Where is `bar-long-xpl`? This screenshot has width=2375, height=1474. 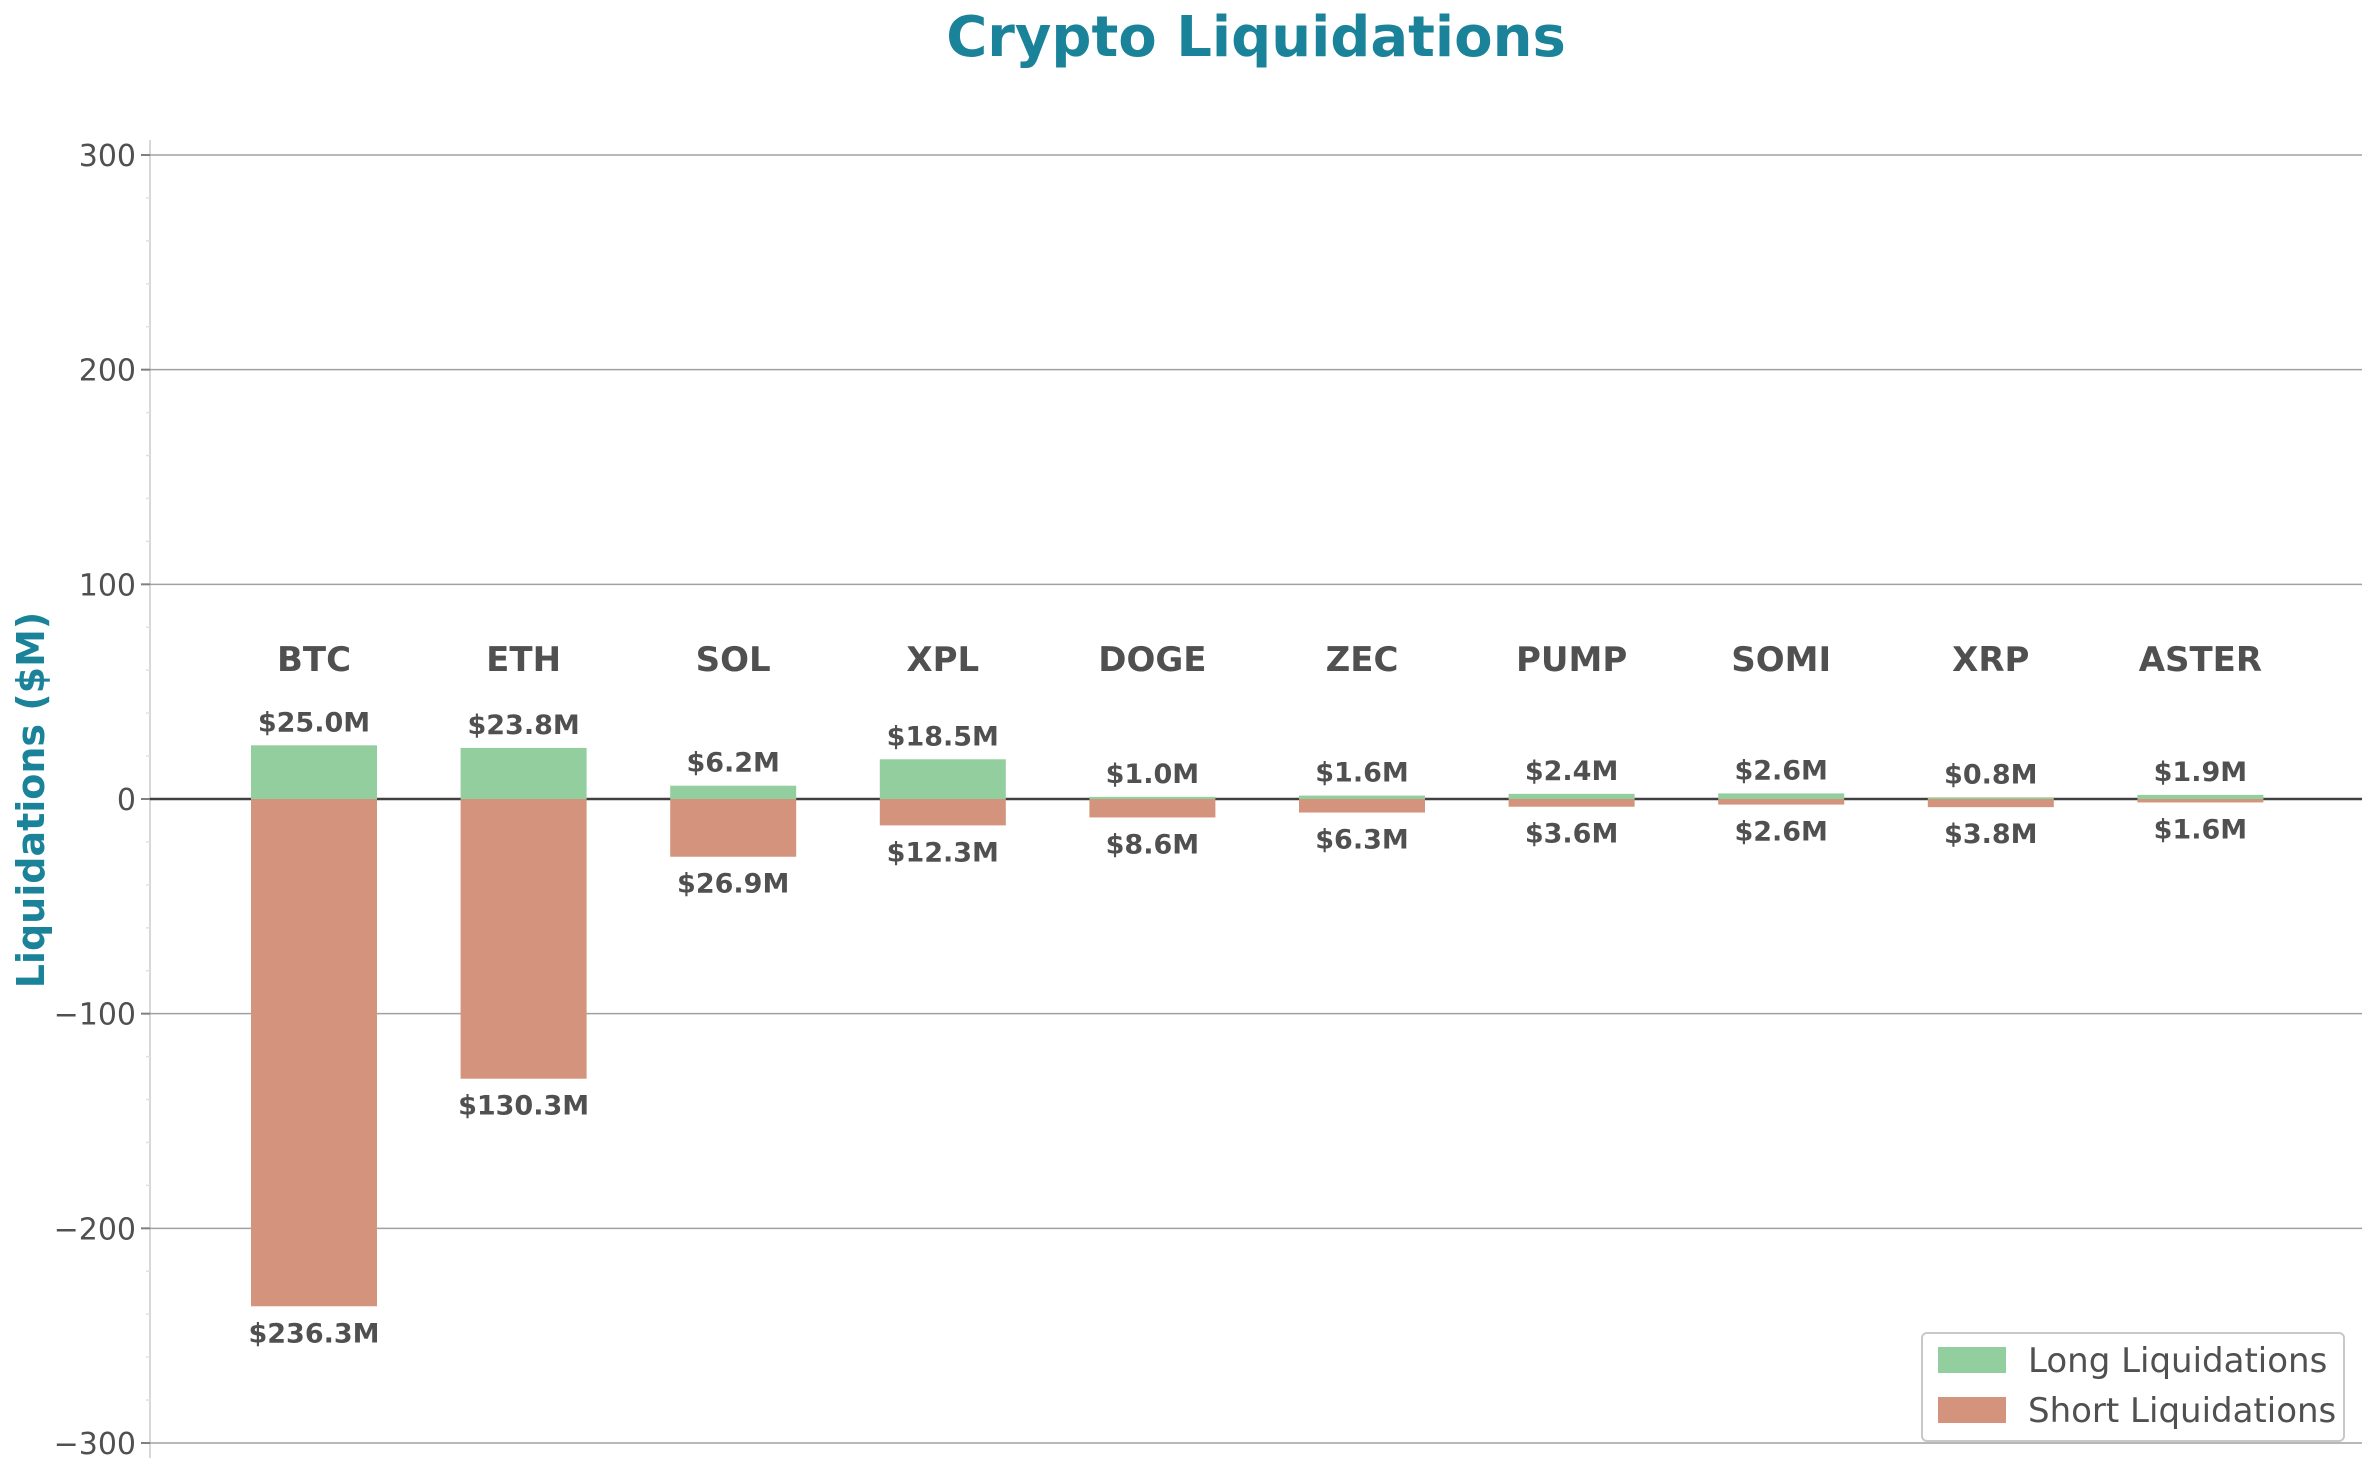
bar-long-xpl is located at coordinates (942, 779).